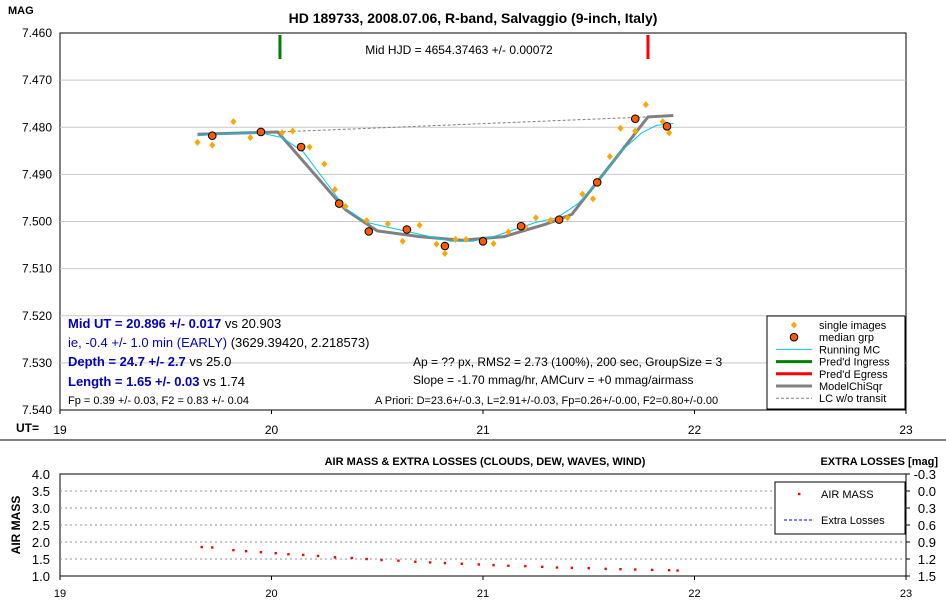 The height and width of the screenshot is (605, 946). Describe the element at coordinates (925, 474) in the screenshot. I see `extra-losses-tick-label: -0.3` at that location.